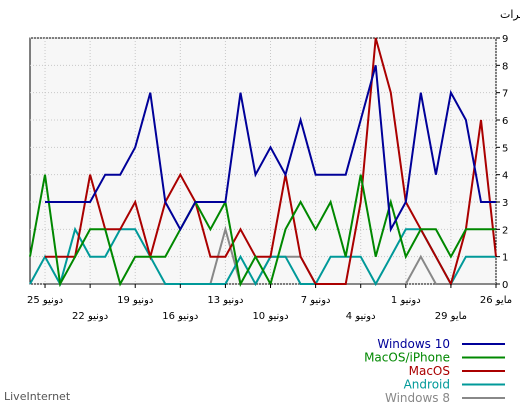  I want to click on y-tick-label: 7, so click(505, 94).